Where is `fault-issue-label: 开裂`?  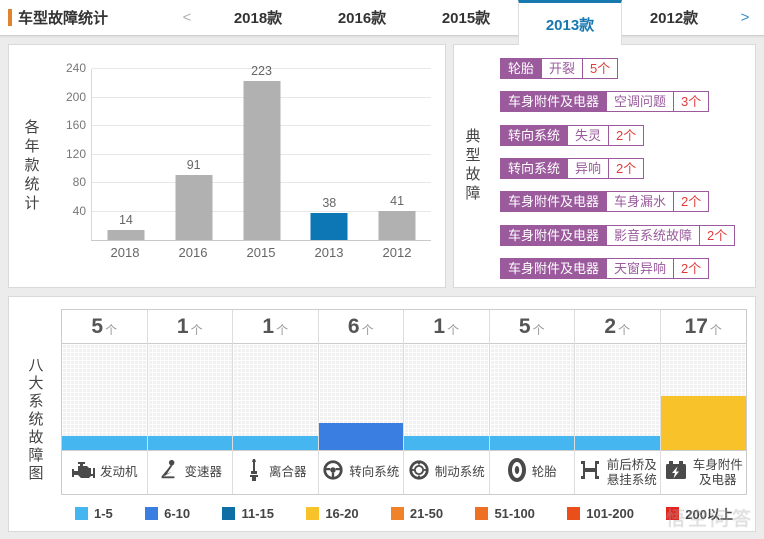
fault-issue-label: 开裂 is located at coordinates (562, 68).